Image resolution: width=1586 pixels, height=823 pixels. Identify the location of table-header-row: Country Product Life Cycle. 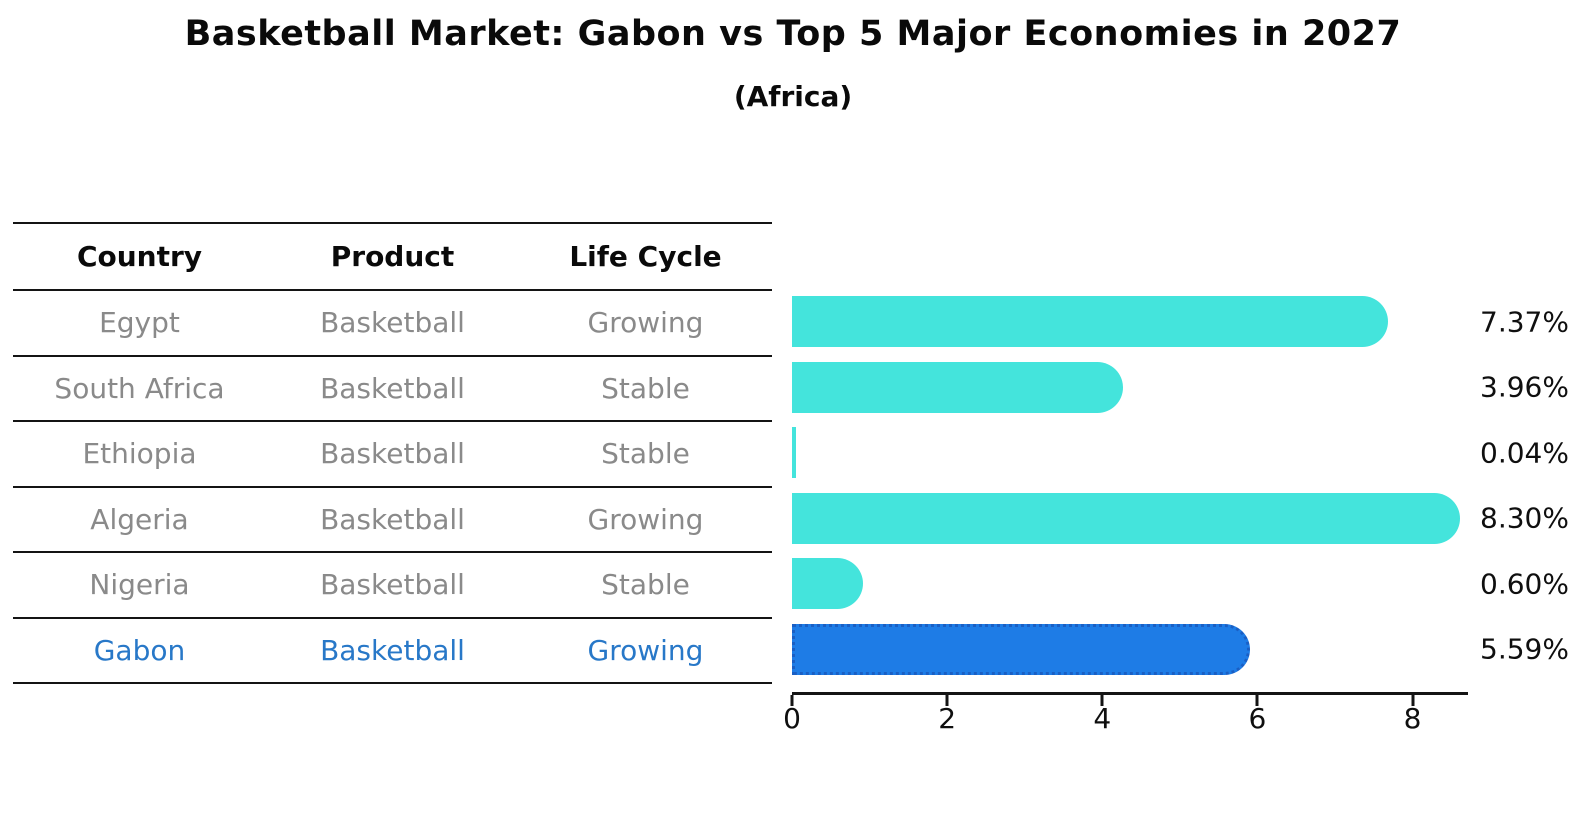
(392, 255).